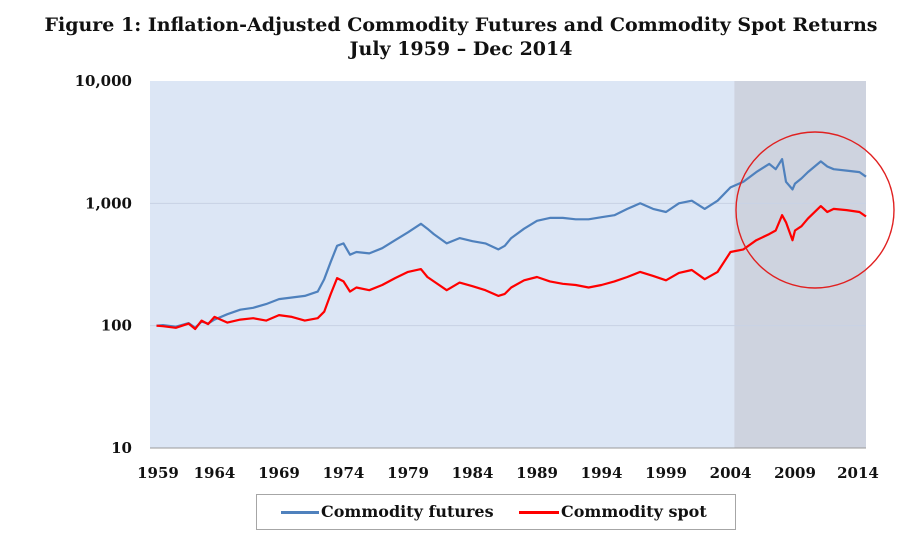  I want to click on x-tick-label: 1969, so click(279, 473).